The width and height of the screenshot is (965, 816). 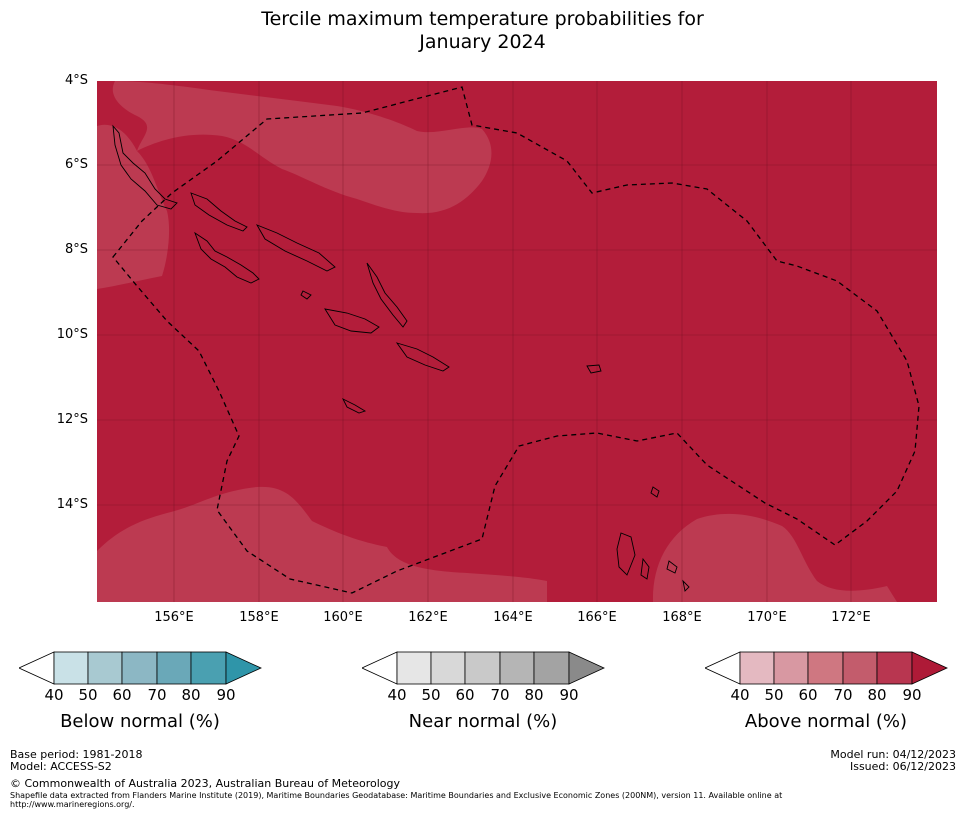 What do you see at coordinates (191, 695) in the screenshot?
I see `below-normal-tick-80: 80` at bounding box center [191, 695].